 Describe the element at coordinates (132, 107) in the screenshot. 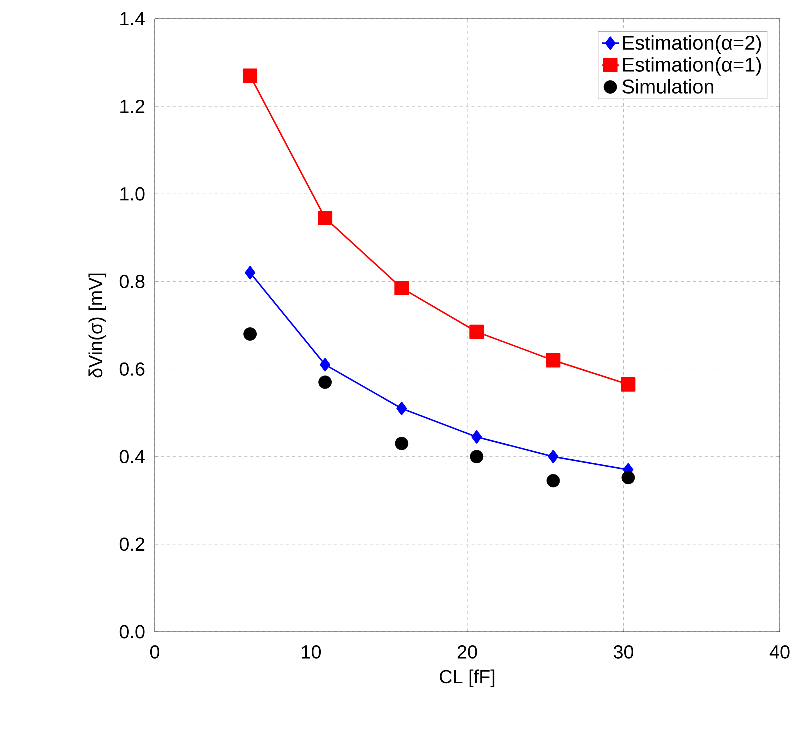

I see `y-tick-label: 1.2` at that location.